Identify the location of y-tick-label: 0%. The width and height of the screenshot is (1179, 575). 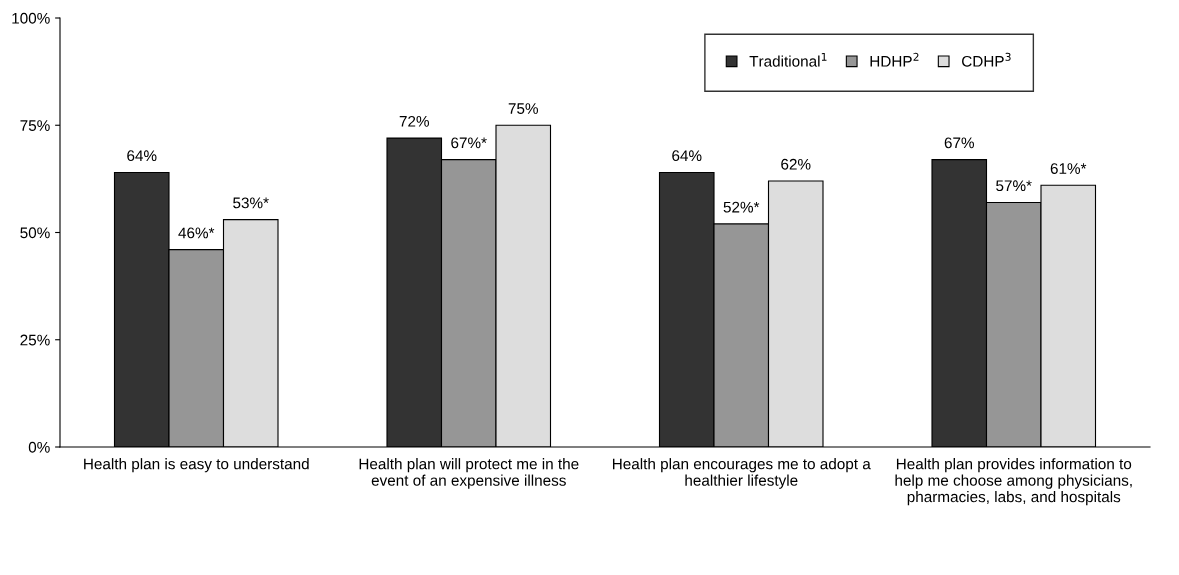
(39, 447).